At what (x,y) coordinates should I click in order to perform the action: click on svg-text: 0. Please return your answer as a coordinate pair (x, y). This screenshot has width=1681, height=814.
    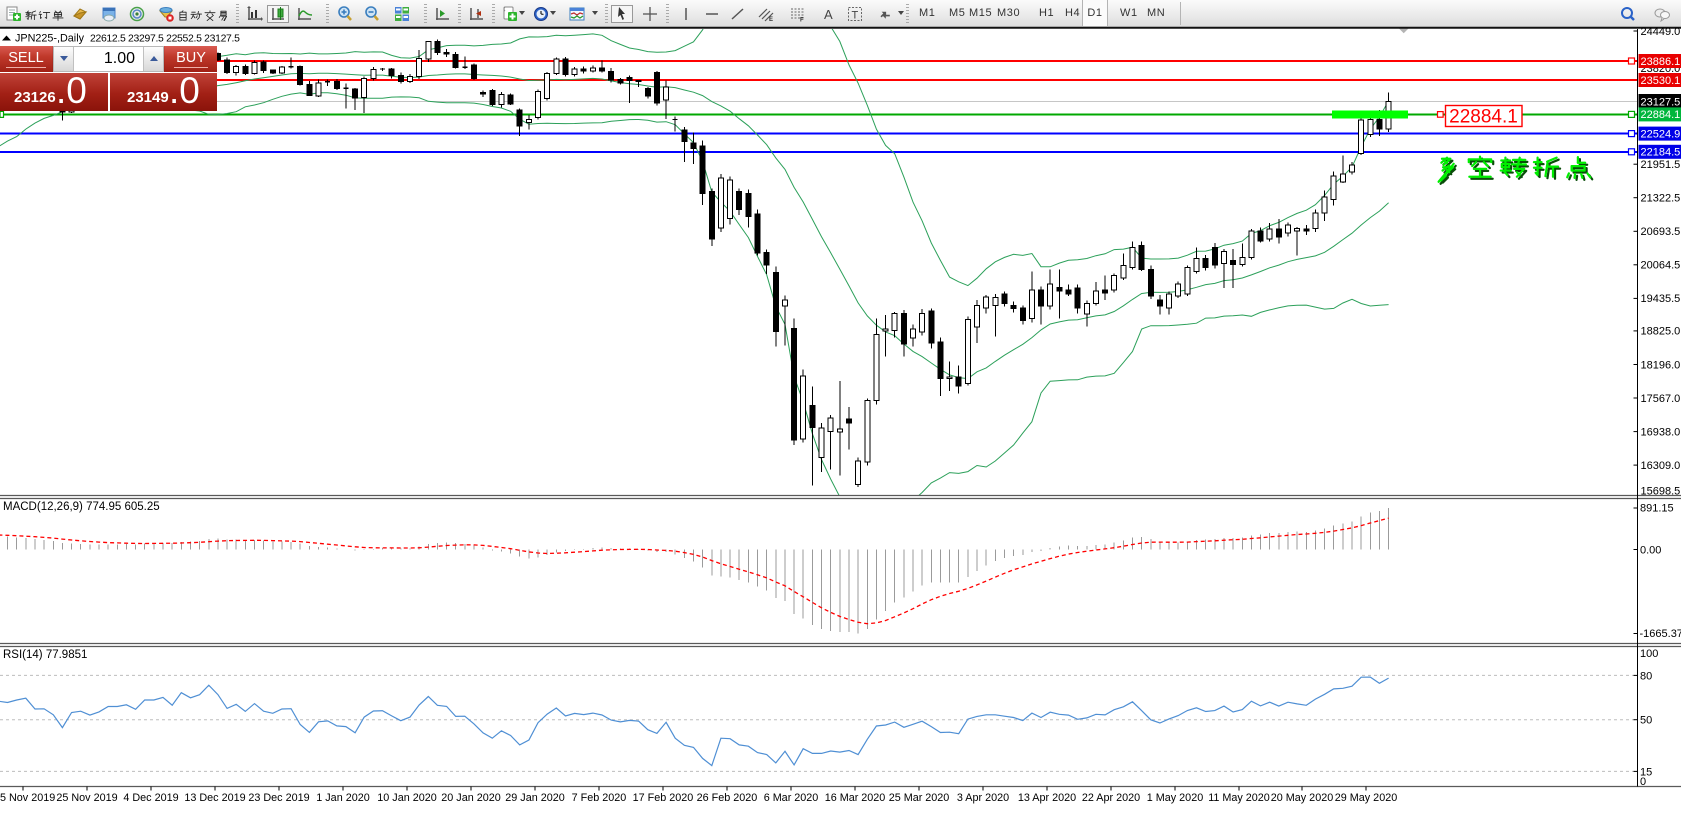
    Looking at the image, I should click on (1643, 782).